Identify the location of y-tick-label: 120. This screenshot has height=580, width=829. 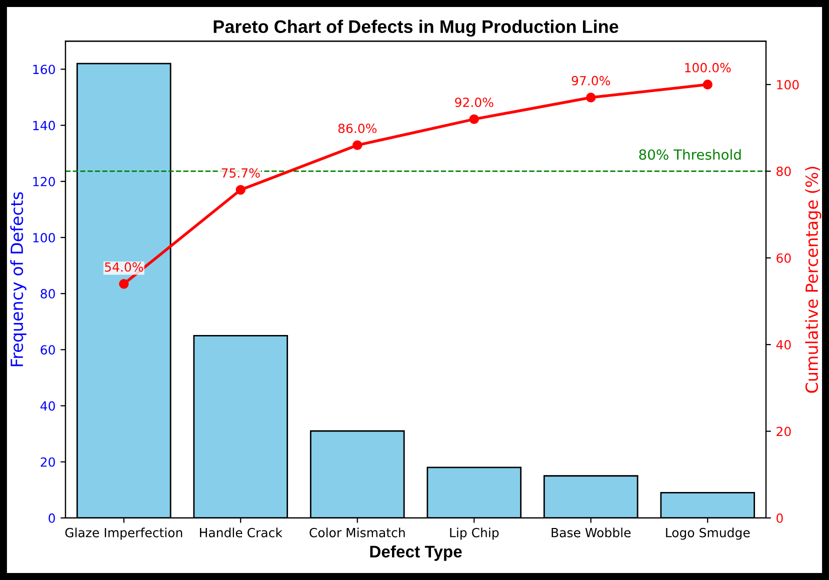
(44, 181).